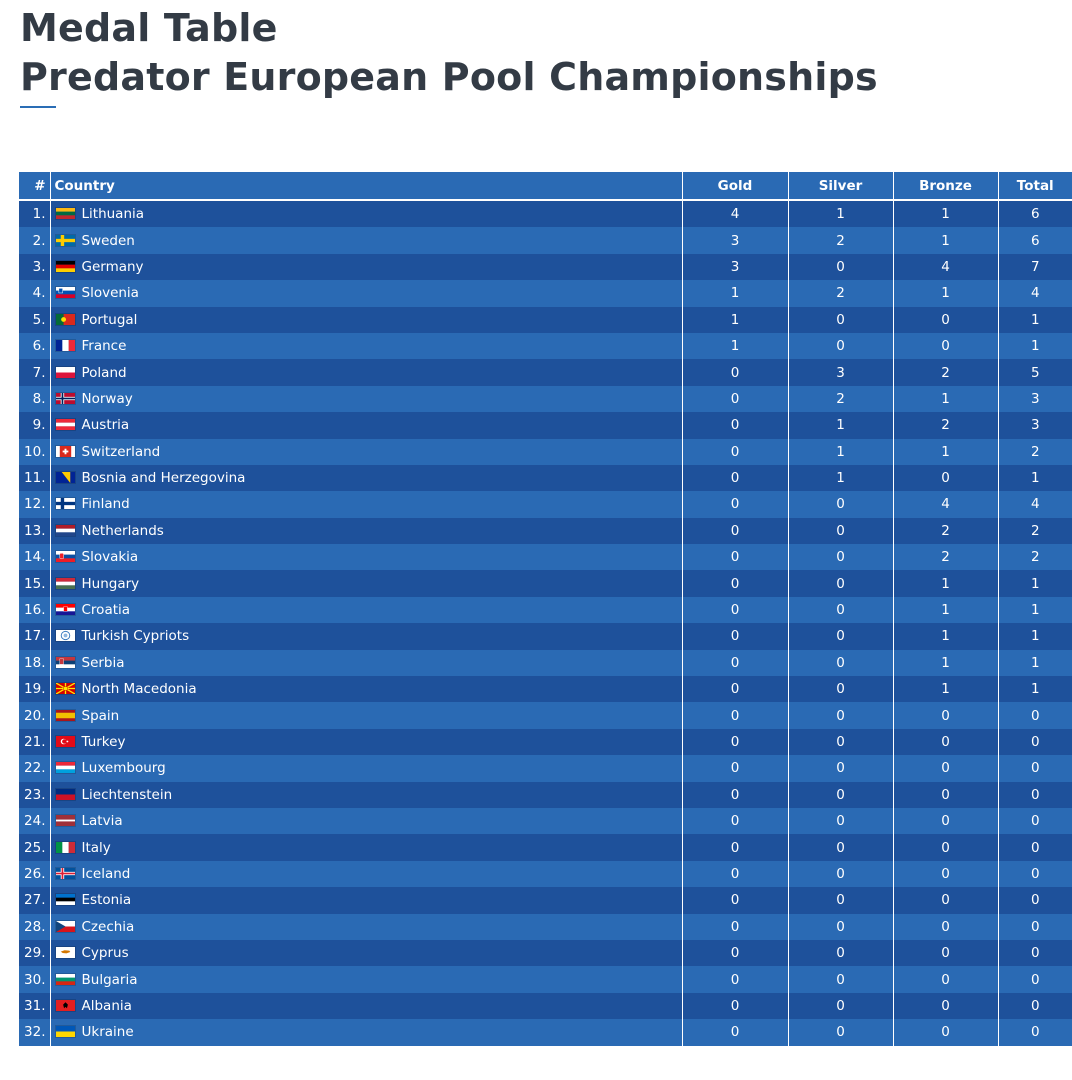  Describe the element at coordinates (840, 372) in the screenshot. I see `silver-cell: 3` at that location.